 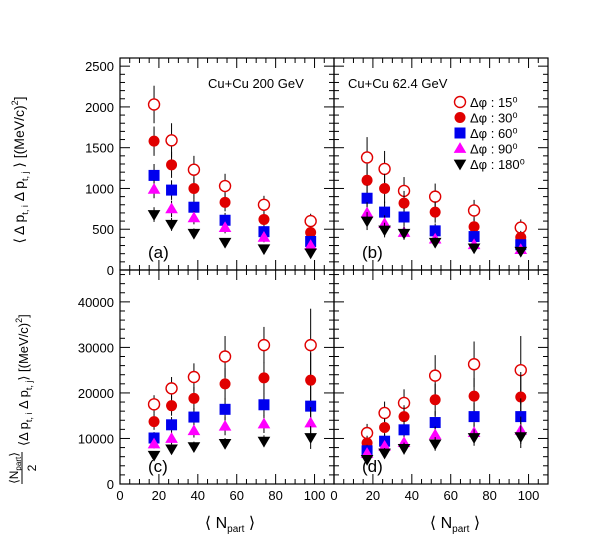 What do you see at coordinates (373, 495) in the screenshot?
I see `x-tick-label: 20` at bounding box center [373, 495].